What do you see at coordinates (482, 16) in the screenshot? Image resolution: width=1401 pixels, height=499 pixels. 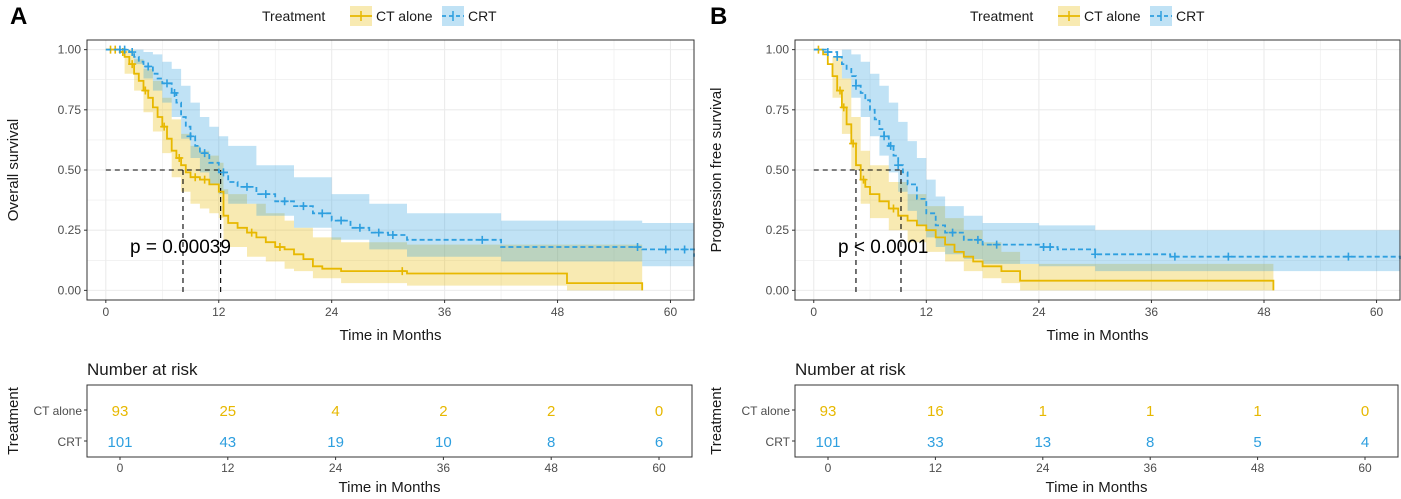 I see `legend-item-label: CRT` at bounding box center [482, 16].